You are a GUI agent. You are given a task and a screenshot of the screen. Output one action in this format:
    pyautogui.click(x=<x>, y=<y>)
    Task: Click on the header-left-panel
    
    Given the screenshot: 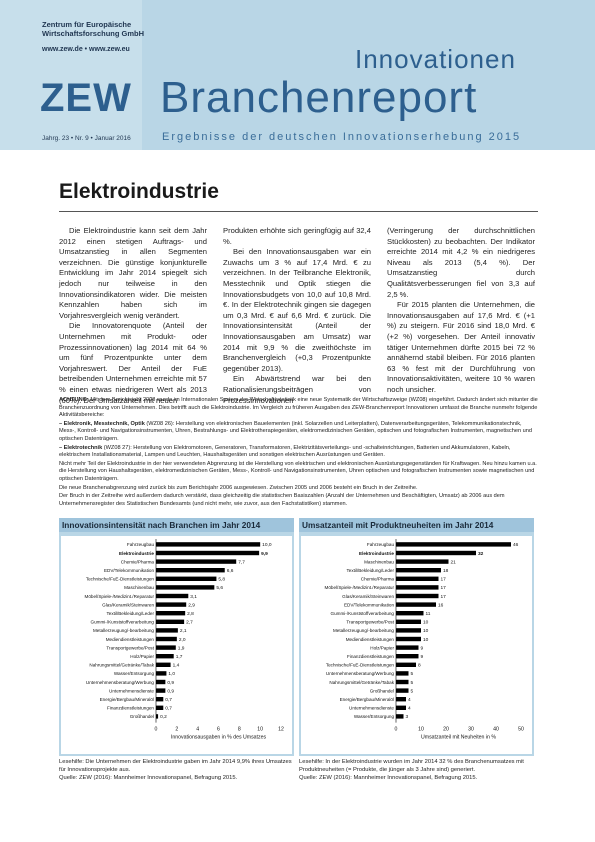 What is the action you would take?
    pyautogui.click(x=71, y=75)
    